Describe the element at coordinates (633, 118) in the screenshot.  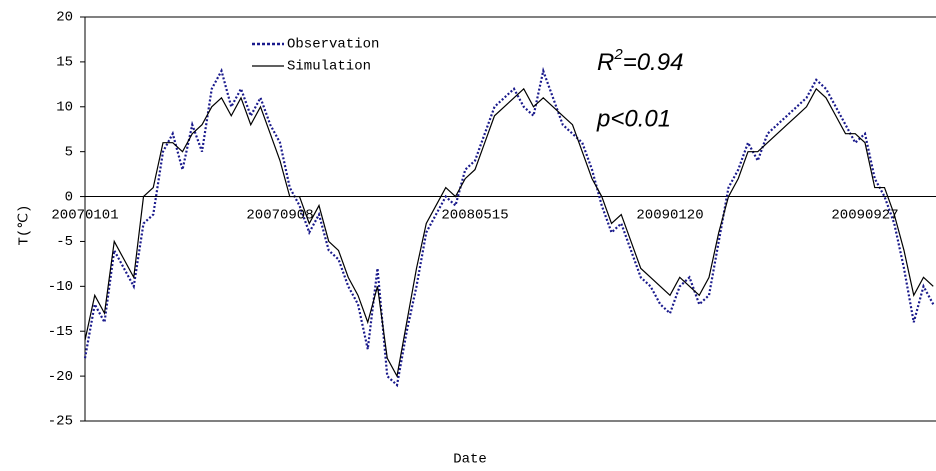
I see `annotation: p<0.01` at that location.